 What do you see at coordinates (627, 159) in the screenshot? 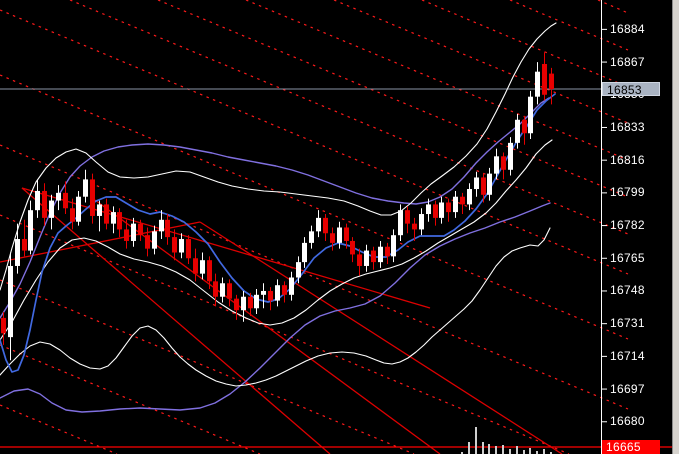
I see `price-axis-label: 16816` at bounding box center [627, 159].